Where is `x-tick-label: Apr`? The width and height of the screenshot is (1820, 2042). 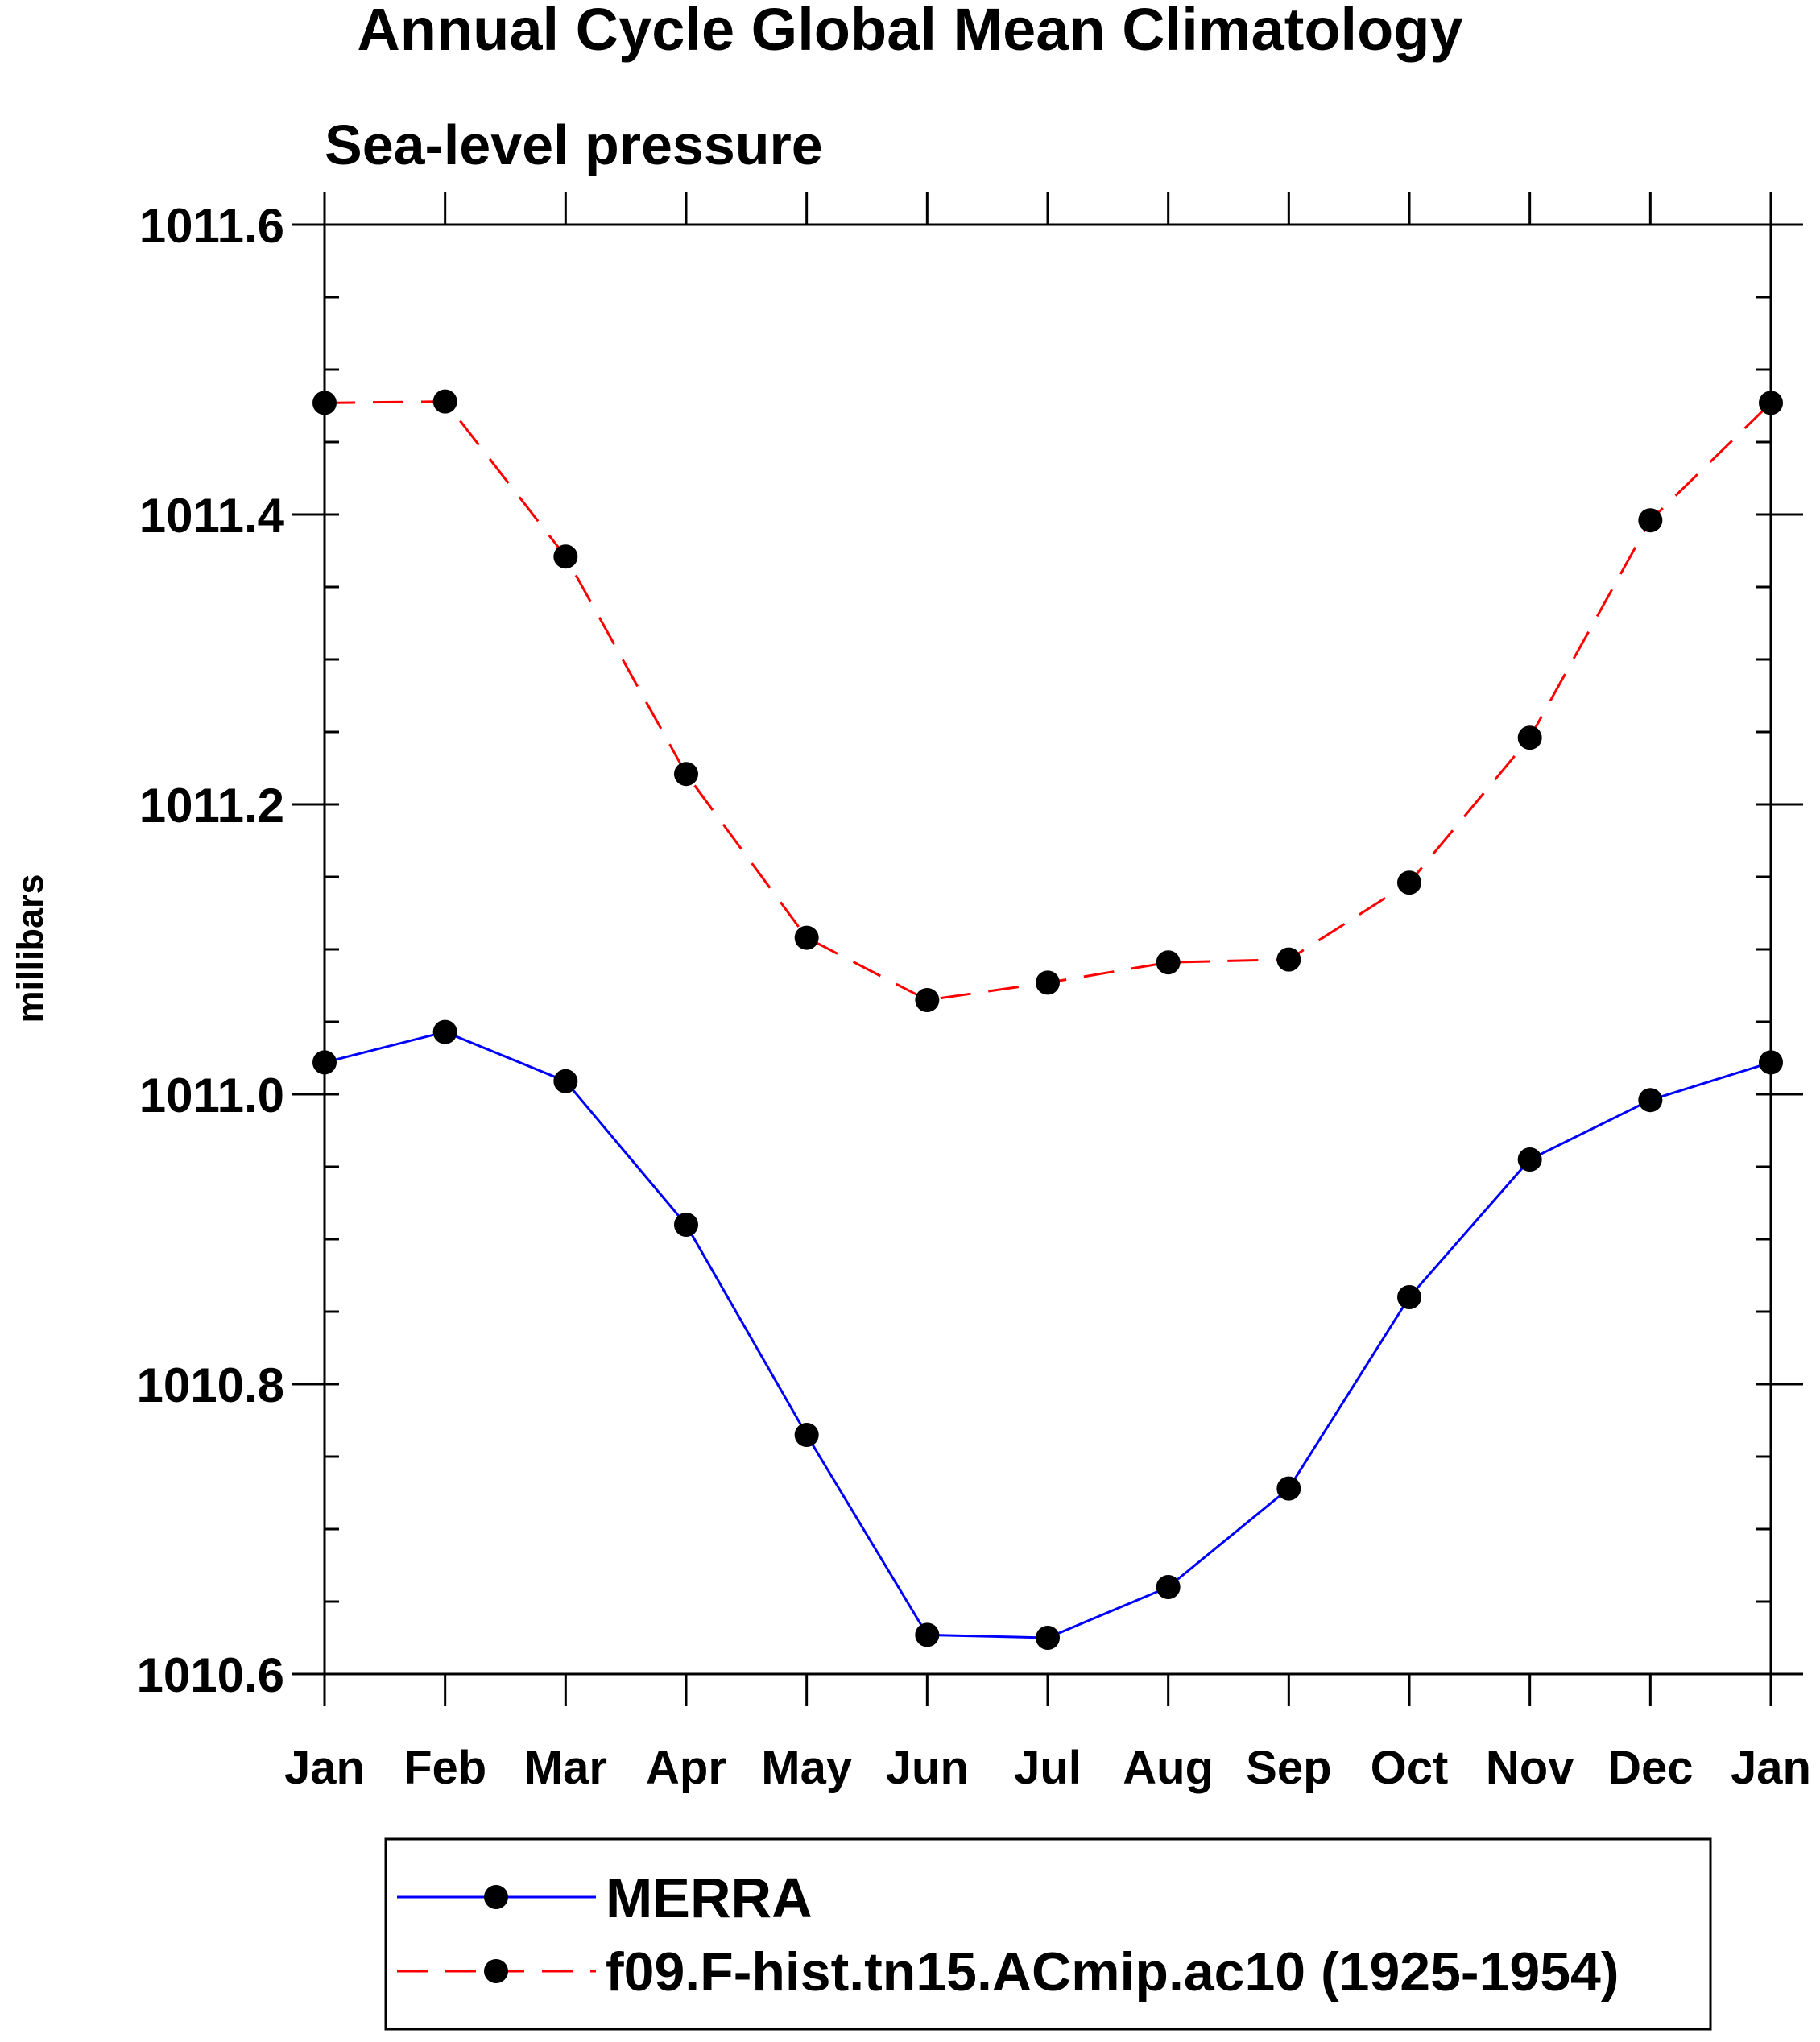
x-tick-label: Apr is located at coordinates (686, 1768).